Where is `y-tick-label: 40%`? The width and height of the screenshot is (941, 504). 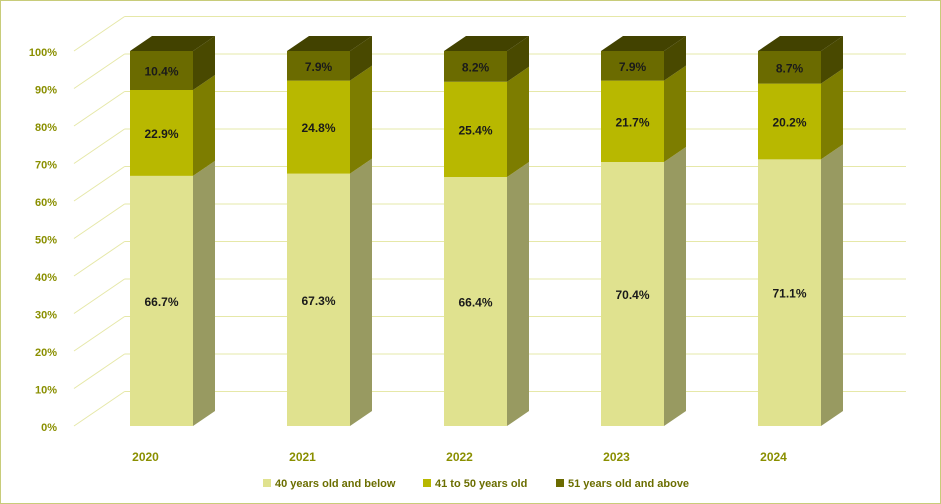 y-tick-label: 40% is located at coordinates (46, 278).